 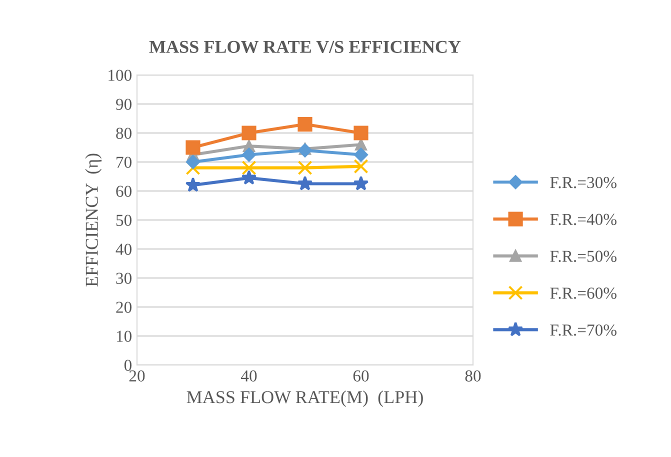 I want to click on y-tick-label: 100, so click(x=120, y=75).